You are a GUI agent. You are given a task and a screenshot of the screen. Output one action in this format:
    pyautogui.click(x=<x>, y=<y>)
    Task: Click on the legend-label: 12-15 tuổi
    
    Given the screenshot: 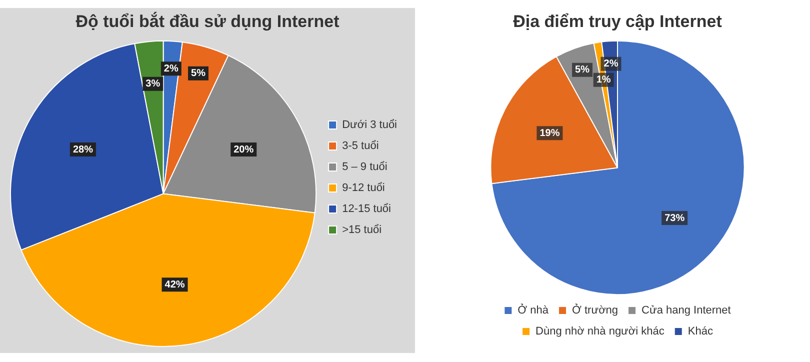 What is the action you would take?
    pyautogui.click(x=367, y=209)
    